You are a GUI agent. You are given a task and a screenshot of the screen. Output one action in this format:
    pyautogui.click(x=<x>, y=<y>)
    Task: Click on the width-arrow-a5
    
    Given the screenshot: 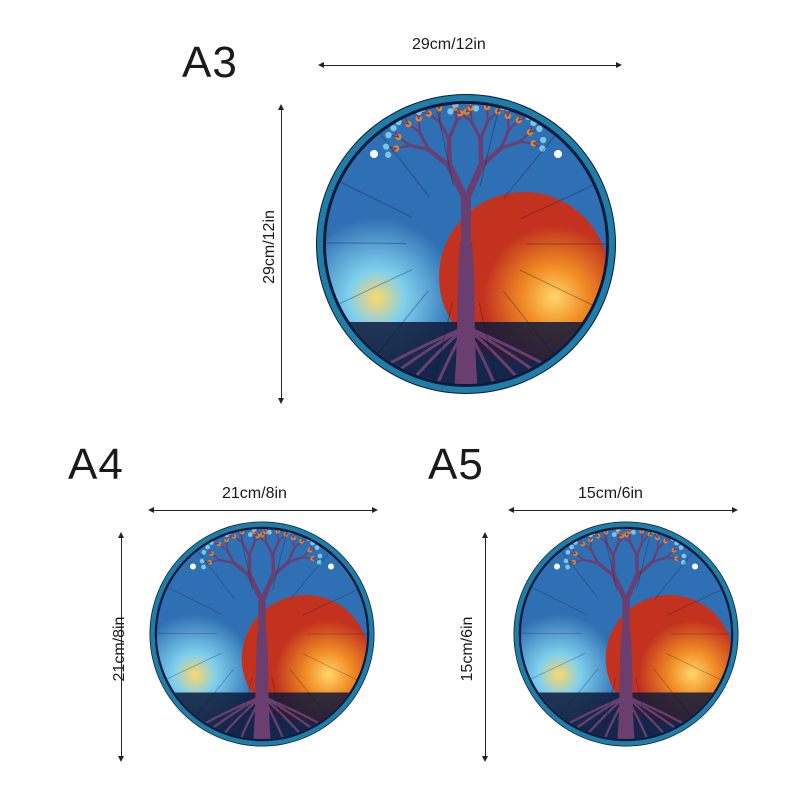 What is the action you would take?
    pyautogui.click(x=623, y=510)
    